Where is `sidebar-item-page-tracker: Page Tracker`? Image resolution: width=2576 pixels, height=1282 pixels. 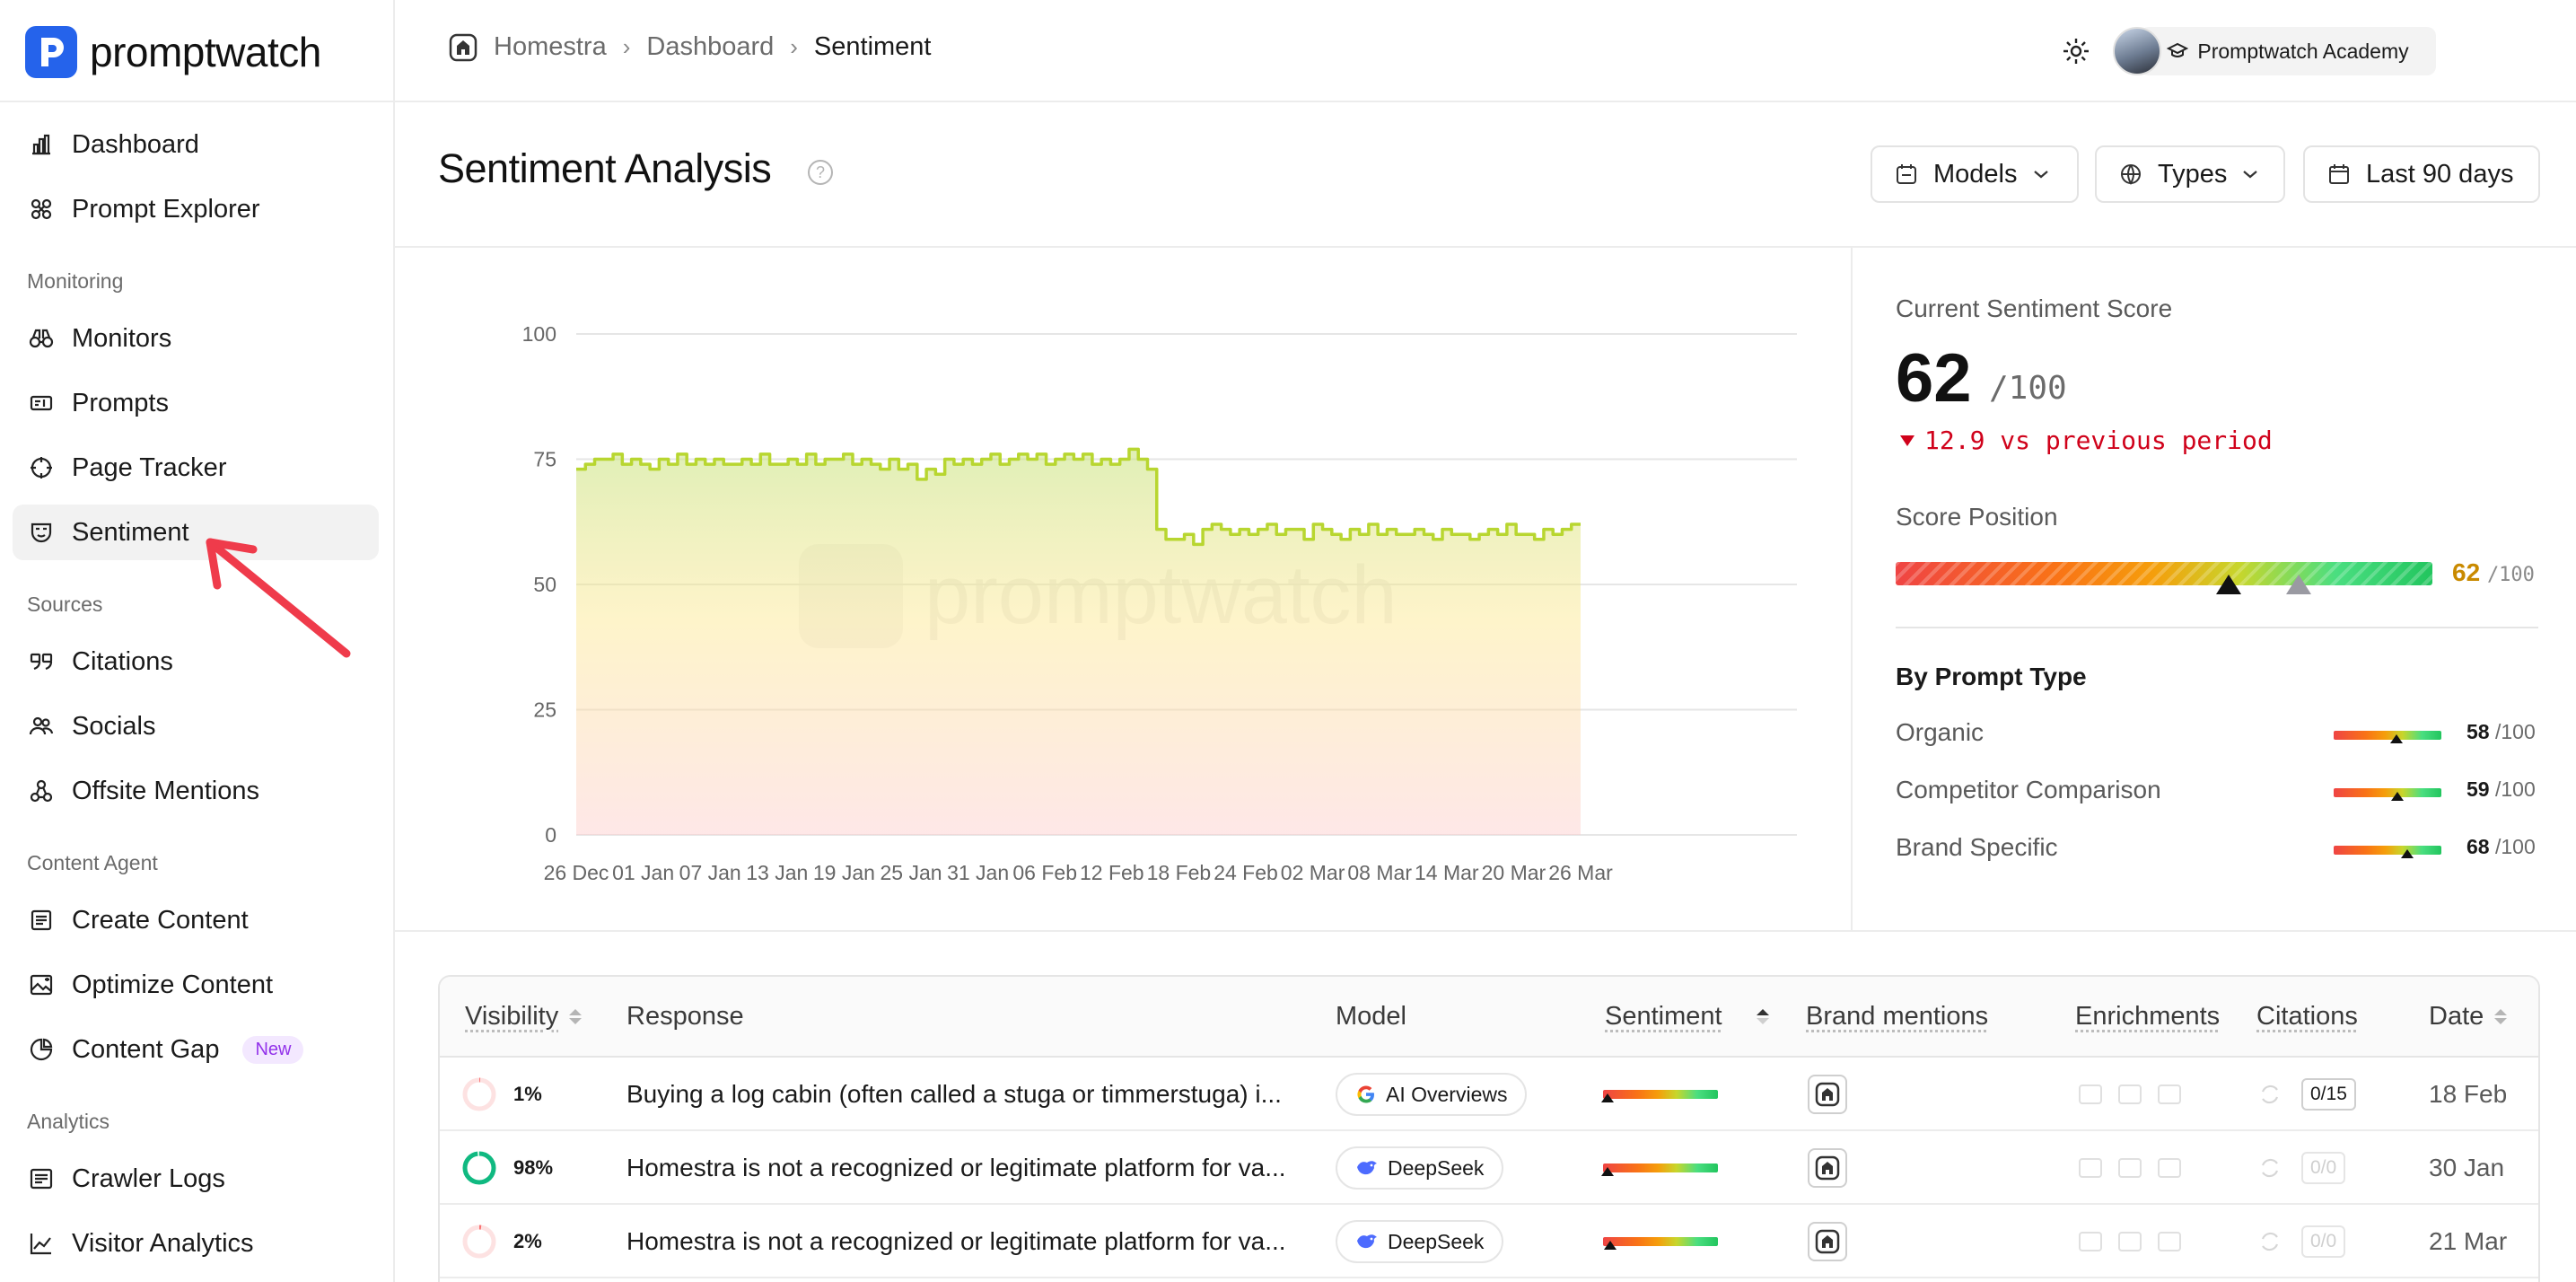
sidebar-item-page-tracker: Page Tracker is located at coordinates (196, 468).